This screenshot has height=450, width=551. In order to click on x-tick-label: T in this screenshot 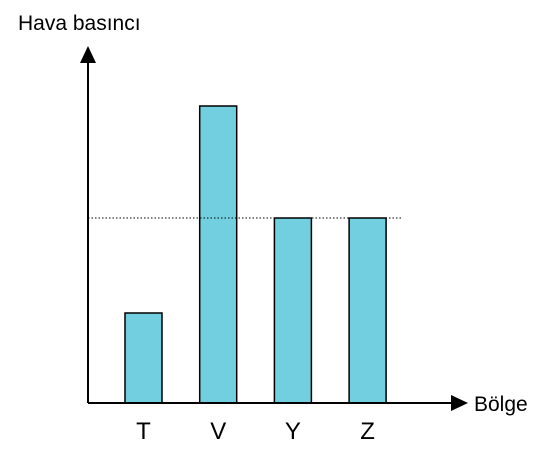, I will do `click(143, 431)`.